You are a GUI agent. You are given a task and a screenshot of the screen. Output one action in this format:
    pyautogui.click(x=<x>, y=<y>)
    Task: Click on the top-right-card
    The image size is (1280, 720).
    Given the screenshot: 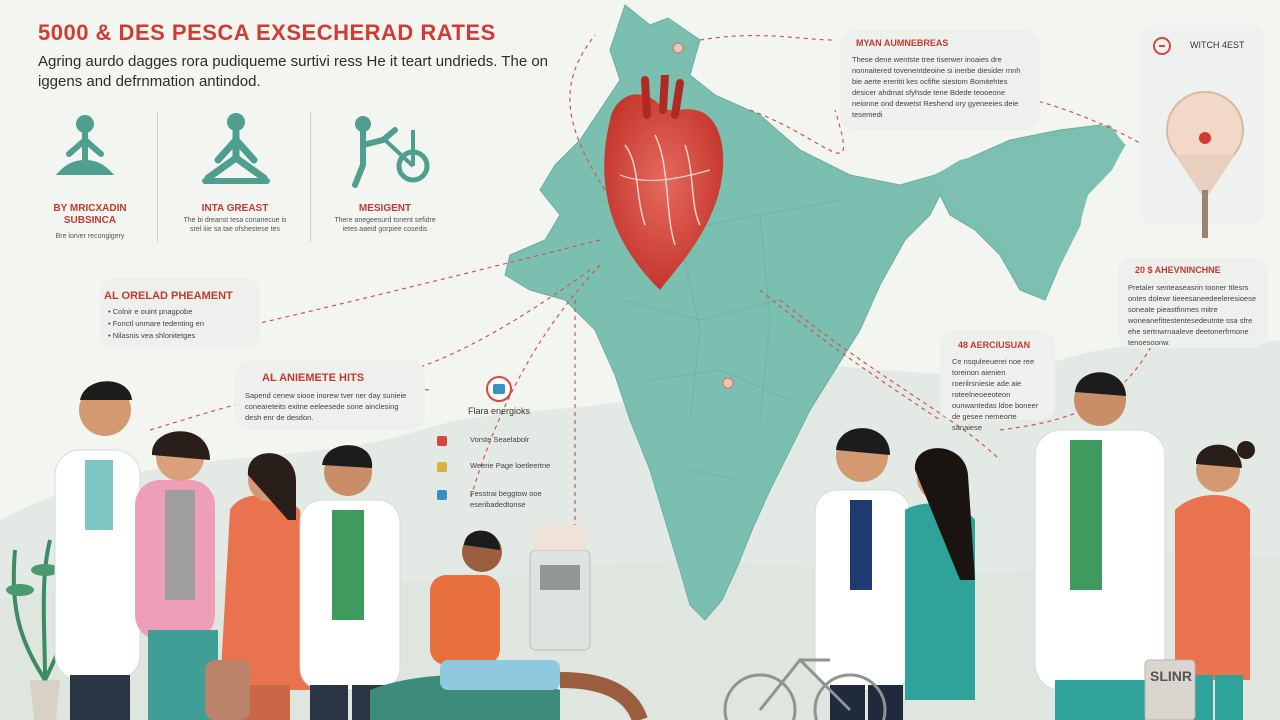 What is the action you would take?
    pyautogui.click(x=940, y=80)
    